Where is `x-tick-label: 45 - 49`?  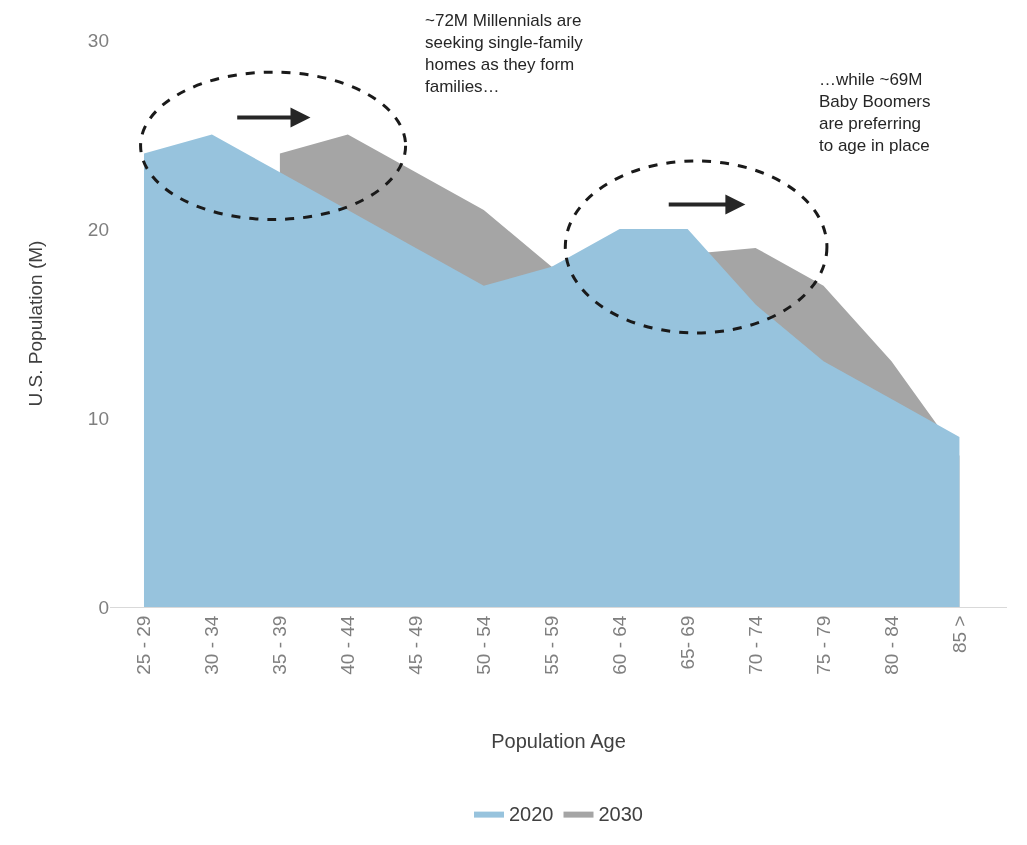 x-tick-label: 45 - 49 is located at coordinates (415, 645).